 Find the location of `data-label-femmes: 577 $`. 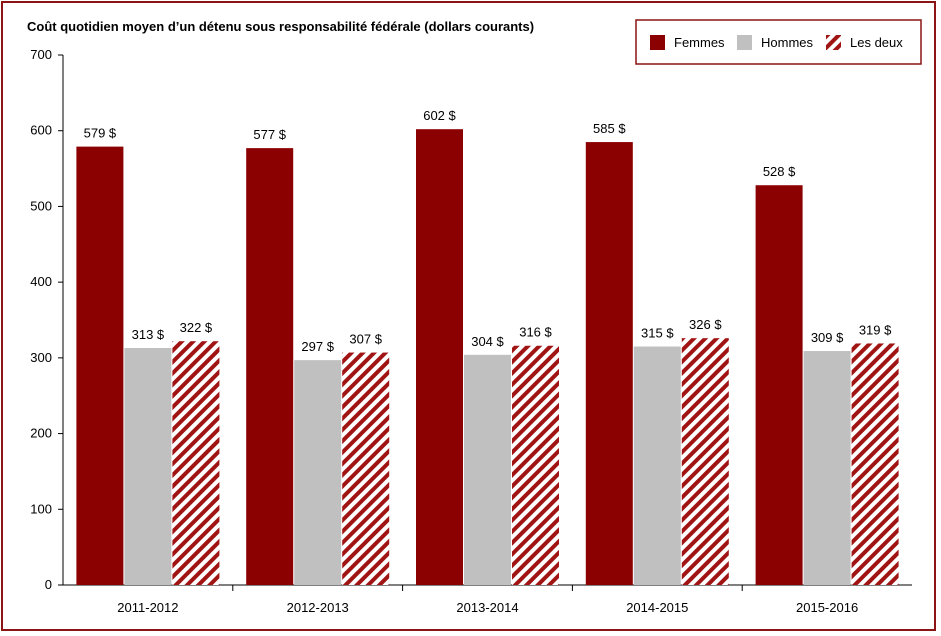

data-label-femmes: 577 $ is located at coordinates (269, 134).